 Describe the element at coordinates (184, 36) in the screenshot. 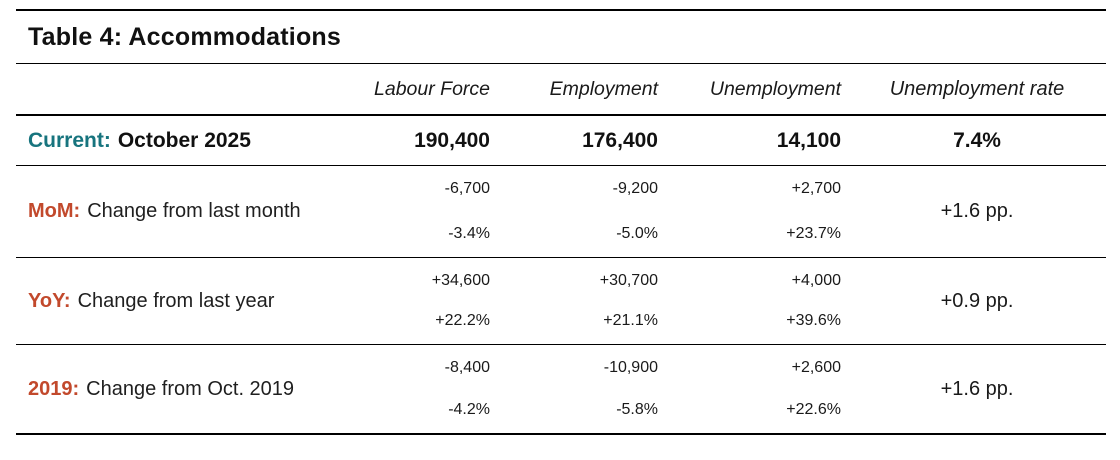

I see `table-title: Table 4: Accommodations` at that location.